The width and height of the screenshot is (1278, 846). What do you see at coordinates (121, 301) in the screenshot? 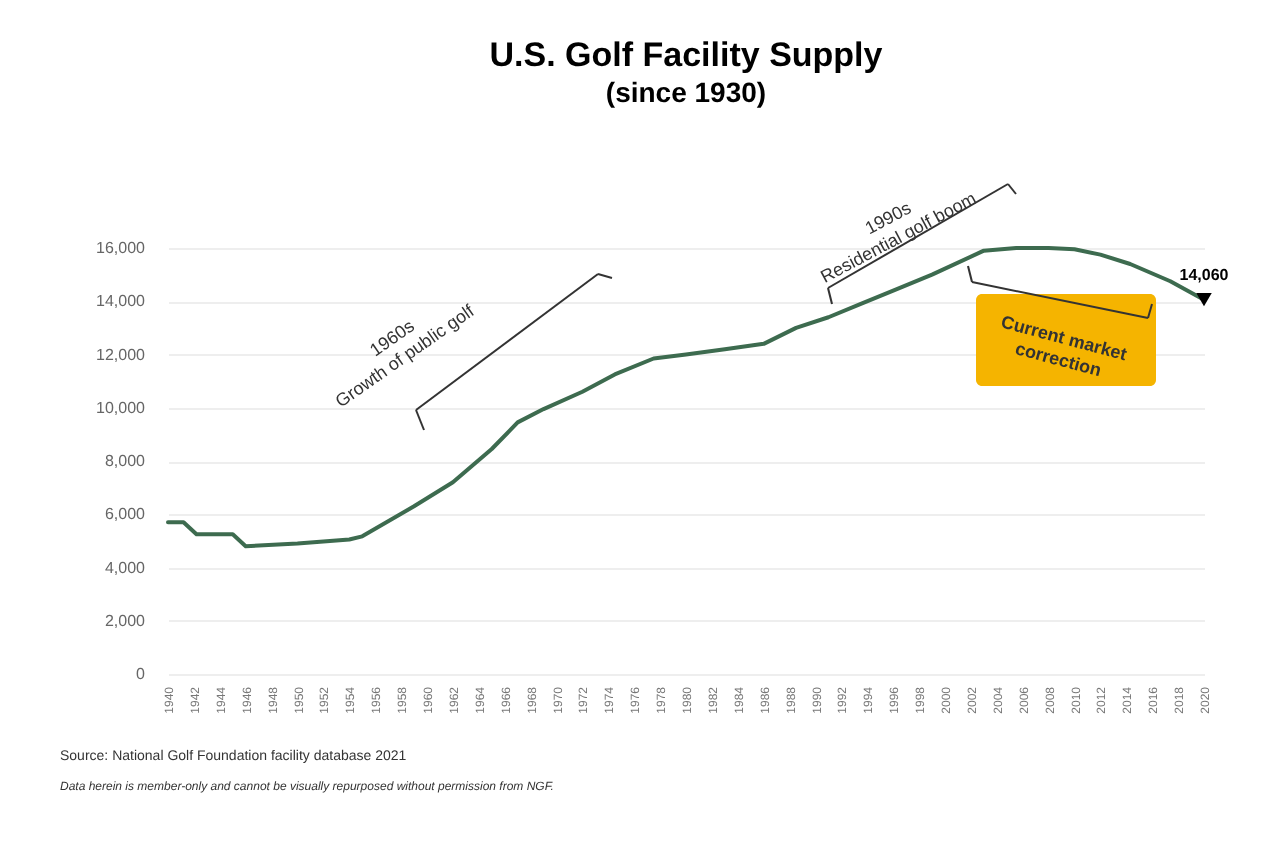
I see `y-tick-label: 14,000` at bounding box center [121, 301].